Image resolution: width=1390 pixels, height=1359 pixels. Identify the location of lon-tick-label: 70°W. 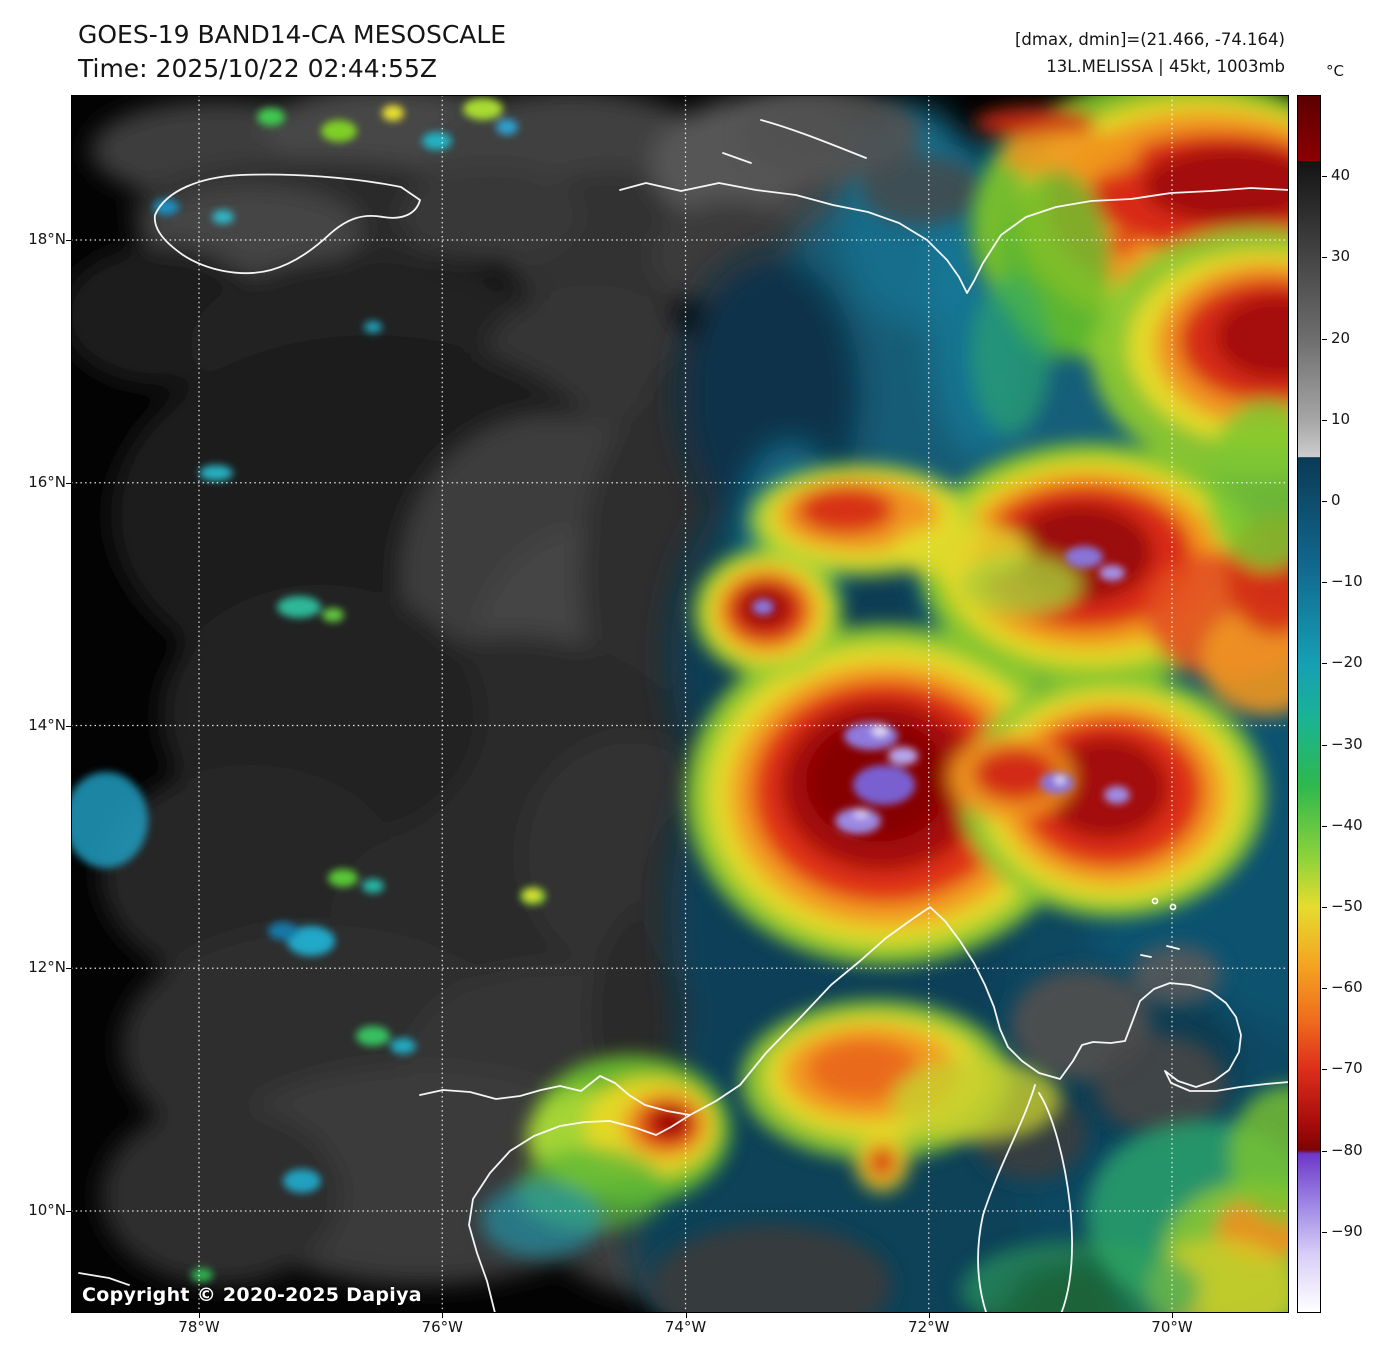
(1172, 1327).